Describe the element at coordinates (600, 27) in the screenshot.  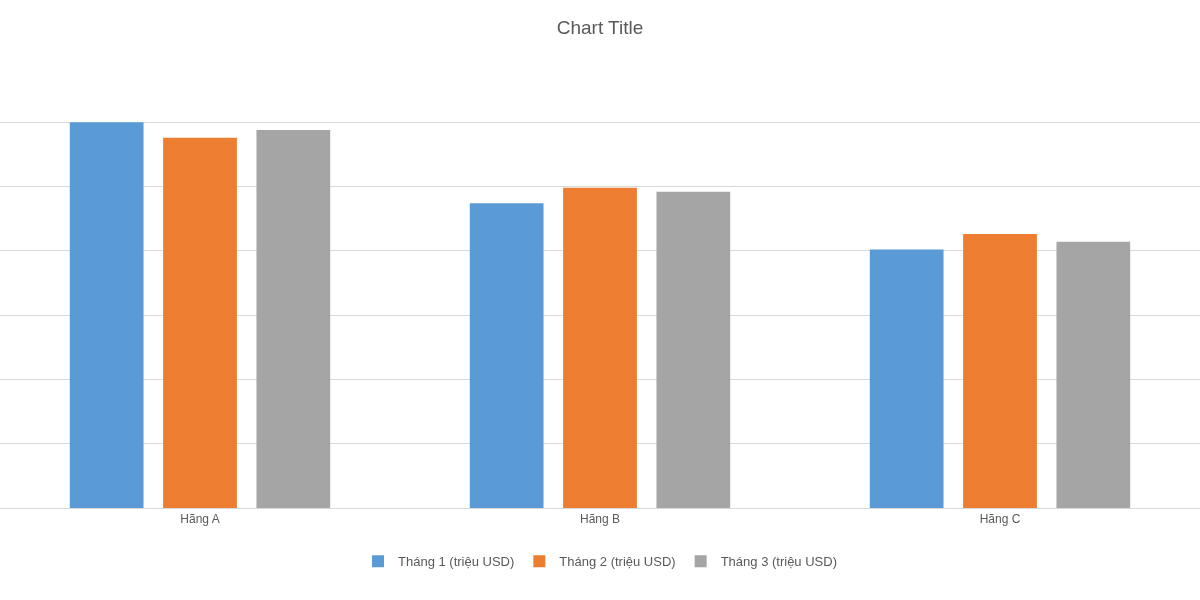
I see `chart-title: Chart Title` at that location.